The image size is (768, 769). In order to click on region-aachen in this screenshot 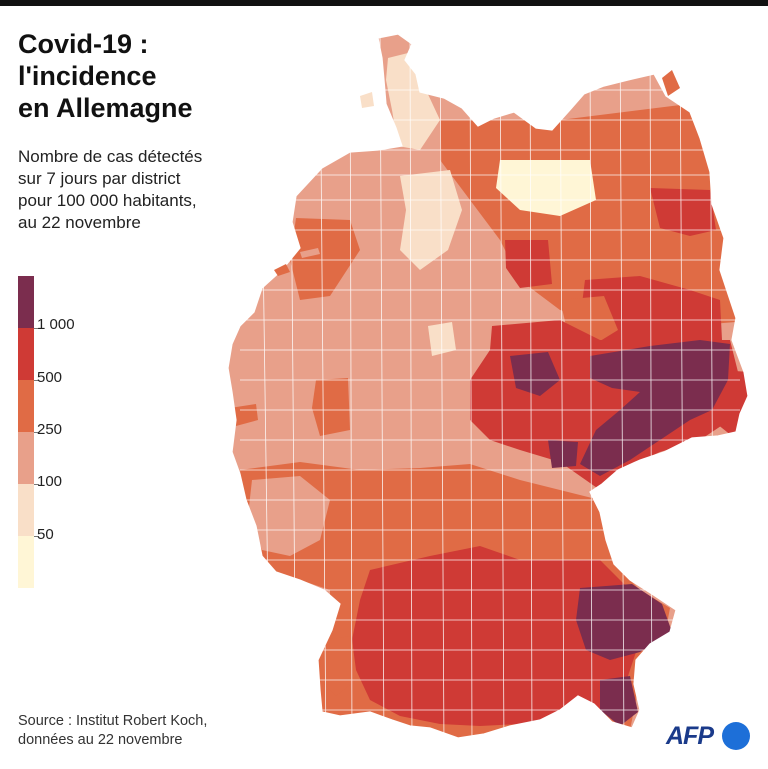, I will do `click(244, 415)`.